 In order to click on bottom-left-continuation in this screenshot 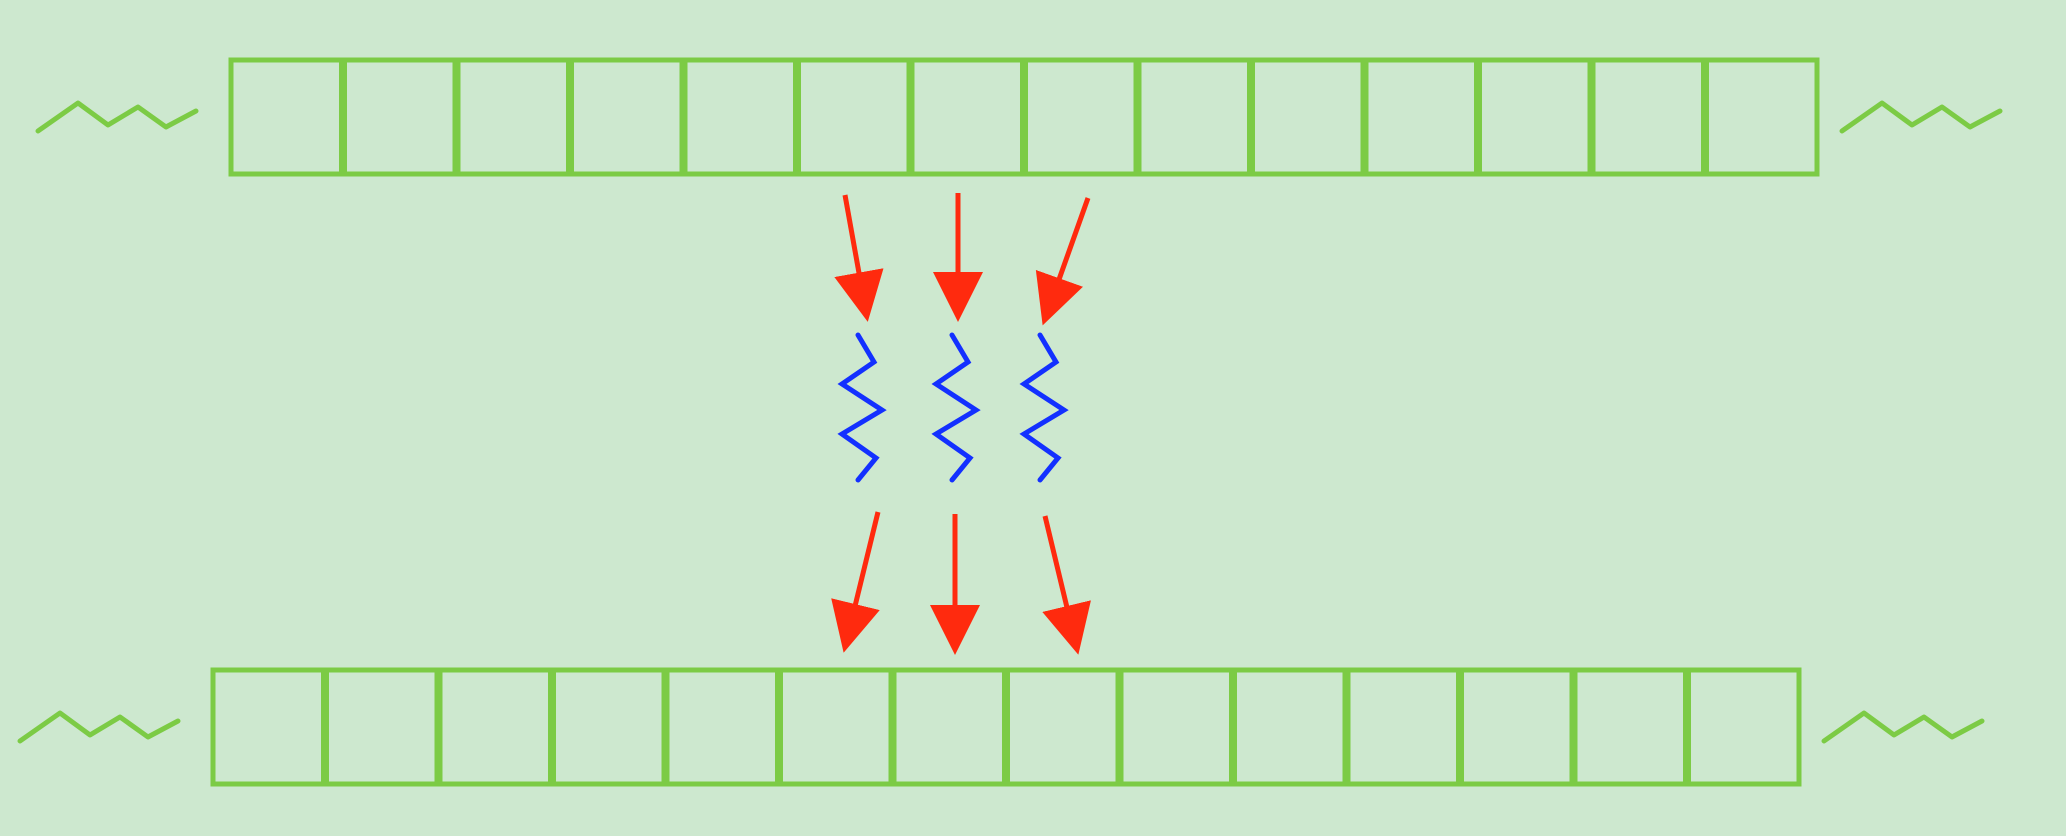, I will do `click(99, 727)`.